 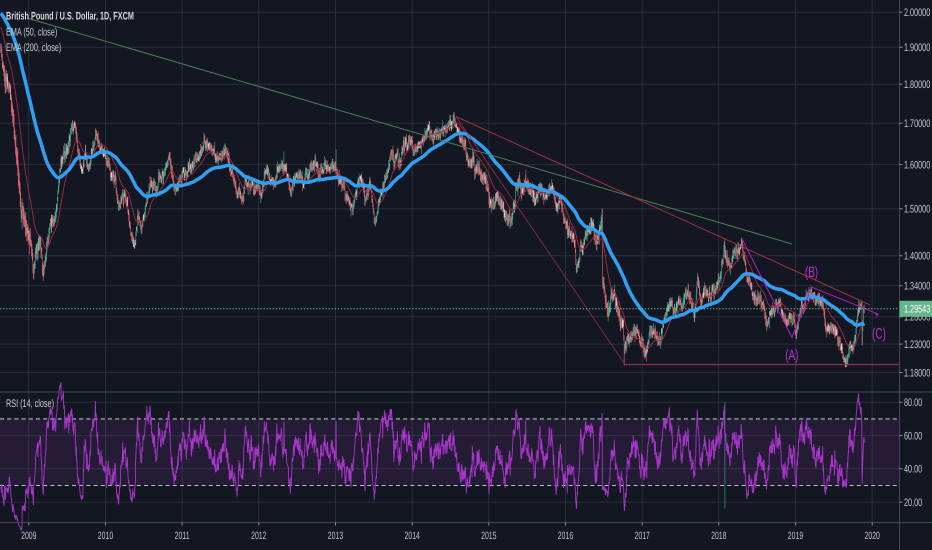 I want to click on svg-text: 1.90000, so click(x=917, y=48).